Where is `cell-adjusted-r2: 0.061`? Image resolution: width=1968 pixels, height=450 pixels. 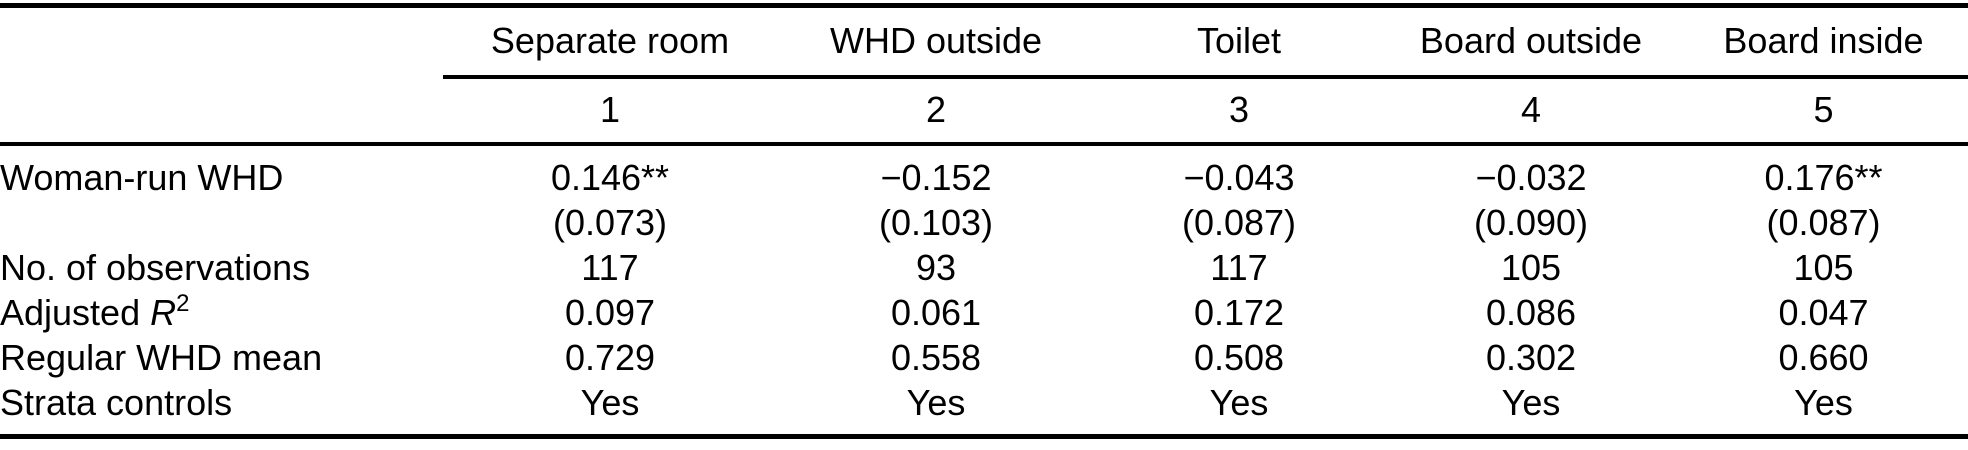 cell-adjusted-r2: 0.061 is located at coordinates (936, 312).